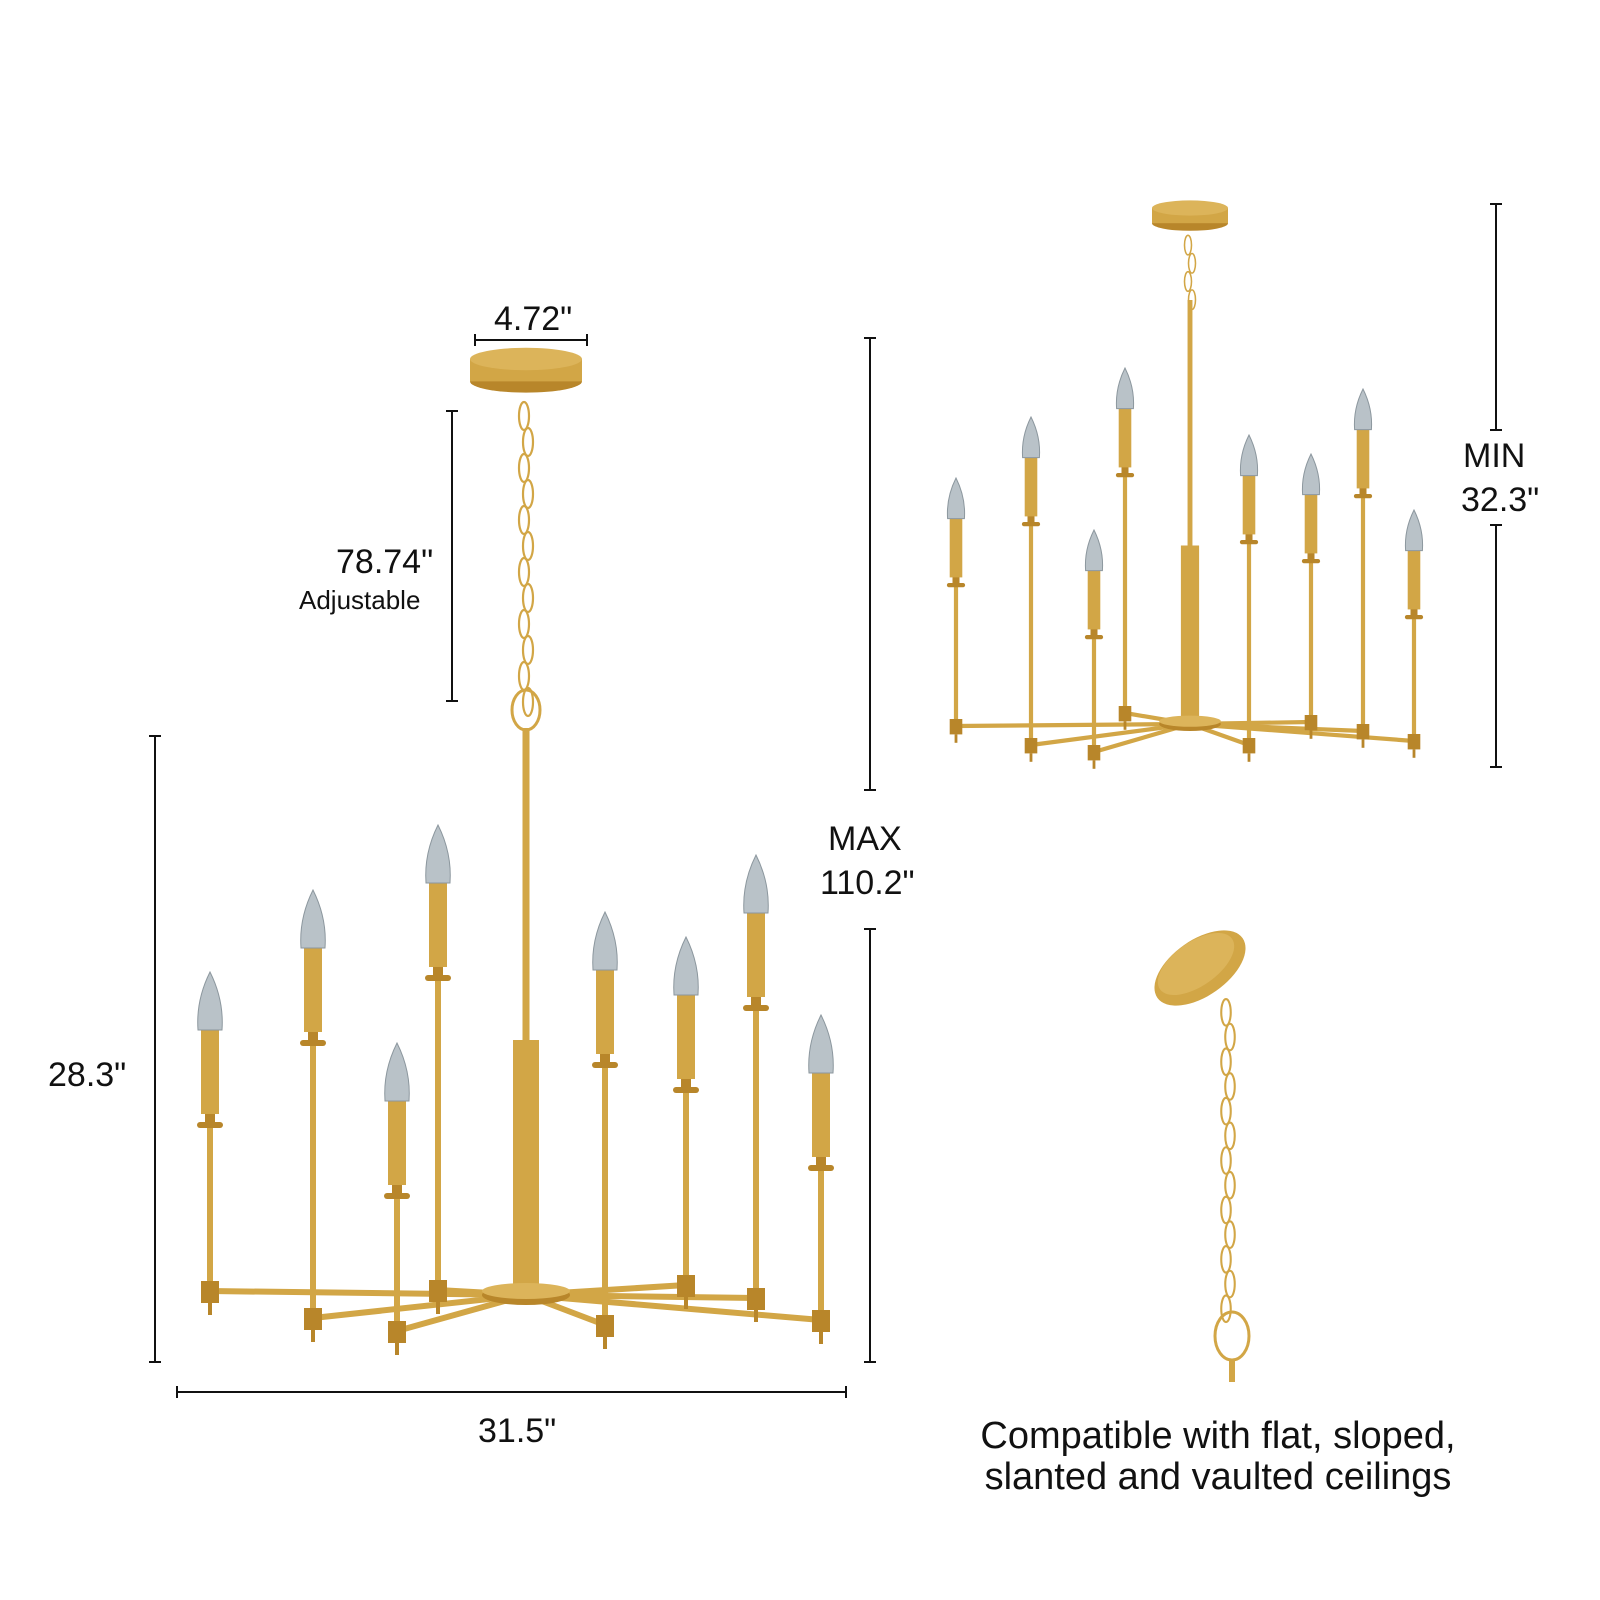  Describe the element at coordinates (1094, 753) in the screenshot. I see `min-candle-3-cup` at that location.